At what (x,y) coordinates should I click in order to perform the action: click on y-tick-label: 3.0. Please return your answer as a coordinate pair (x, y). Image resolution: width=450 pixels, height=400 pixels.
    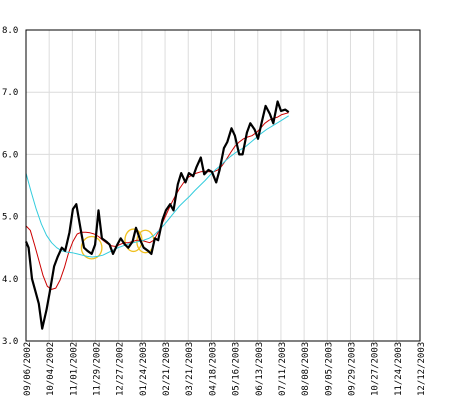
    Looking at the image, I should click on (10, 342).